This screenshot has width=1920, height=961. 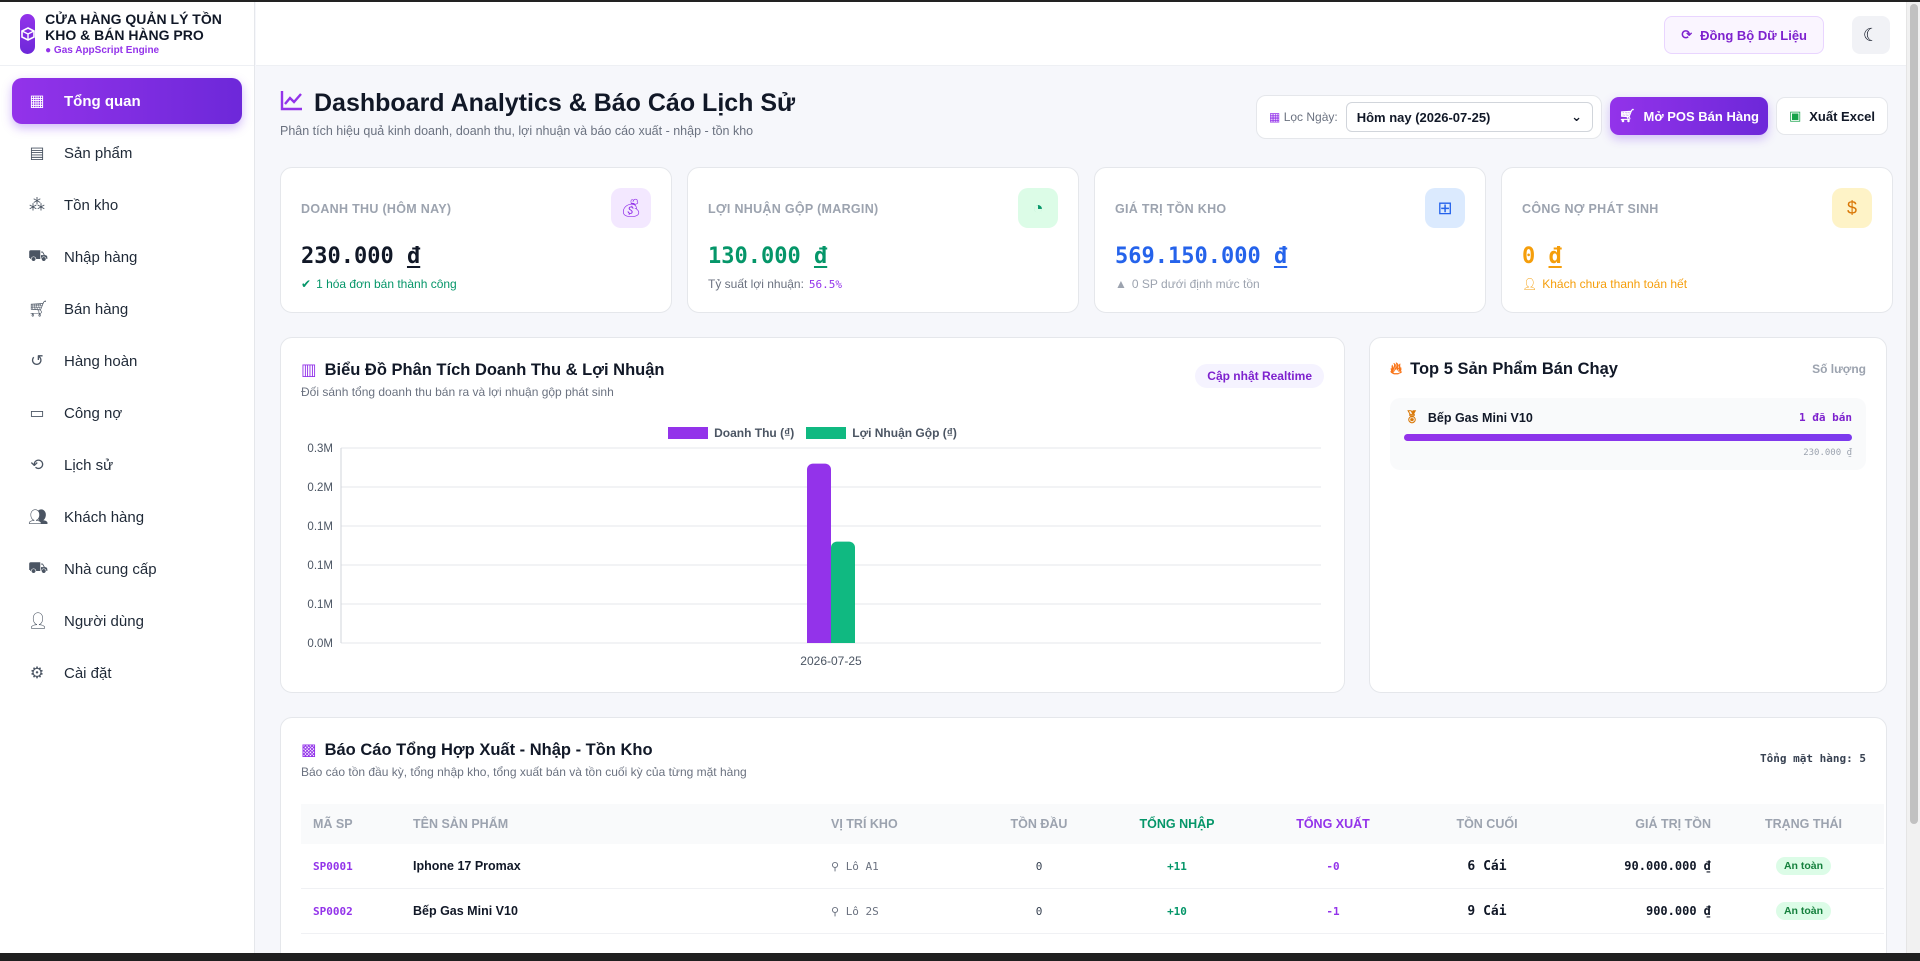 What do you see at coordinates (1542, 256) in the screenshot?
I see `kpi-value: 0 đ` at bounding box center [1542, 256].